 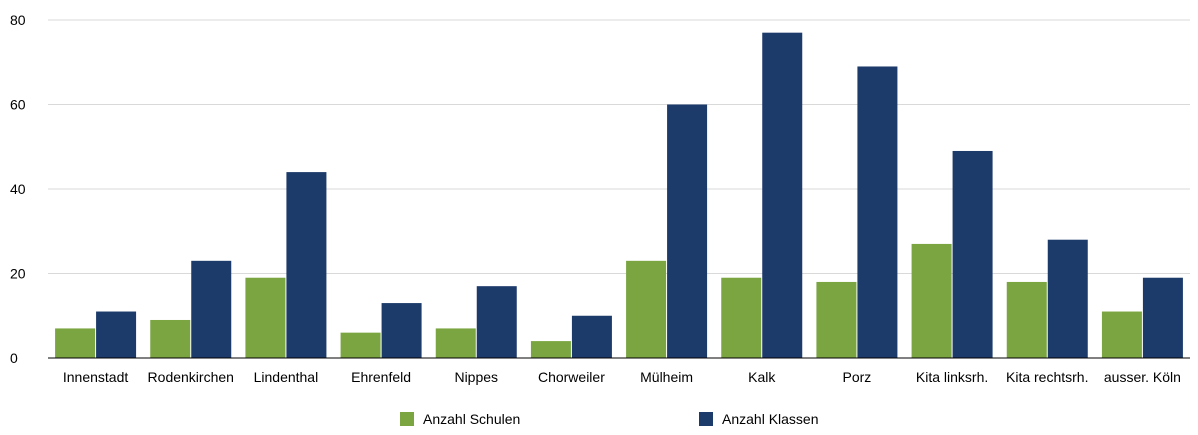 I want to click on y-tick-label: 80, so click(x=18, y=20).